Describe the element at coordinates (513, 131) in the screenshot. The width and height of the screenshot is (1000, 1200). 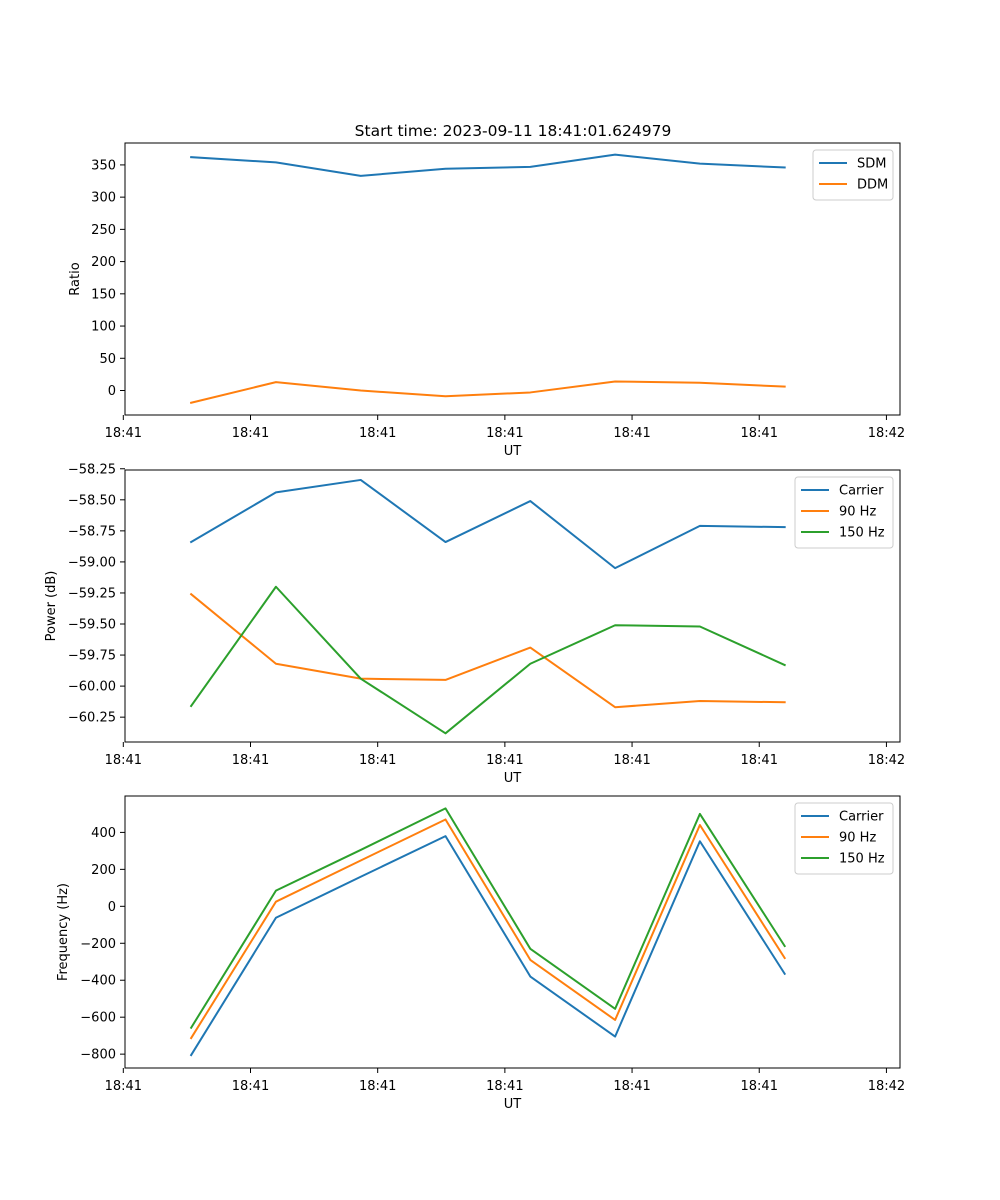
I see `figure-title: Start time: 2023-09-11 18:41:01.624979` at that location.